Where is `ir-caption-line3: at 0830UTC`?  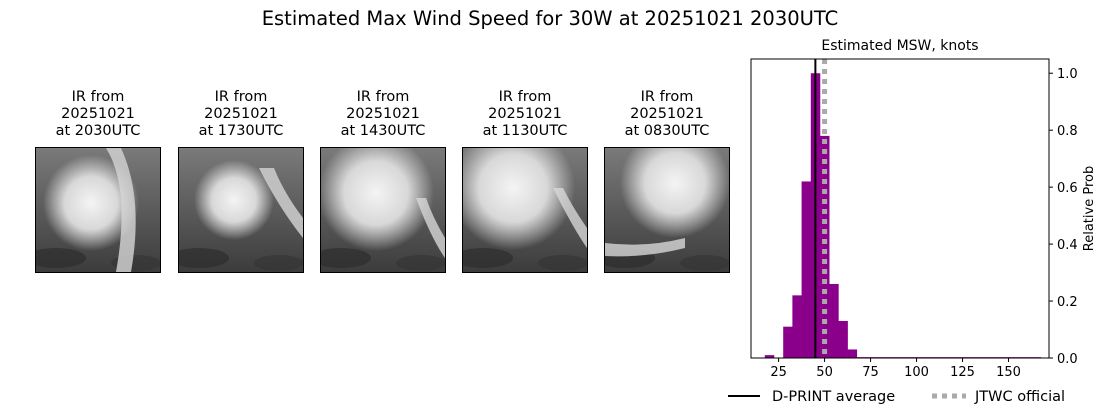 ir-caption-line3: at 0830UTC is located at coordinates (667, 131).